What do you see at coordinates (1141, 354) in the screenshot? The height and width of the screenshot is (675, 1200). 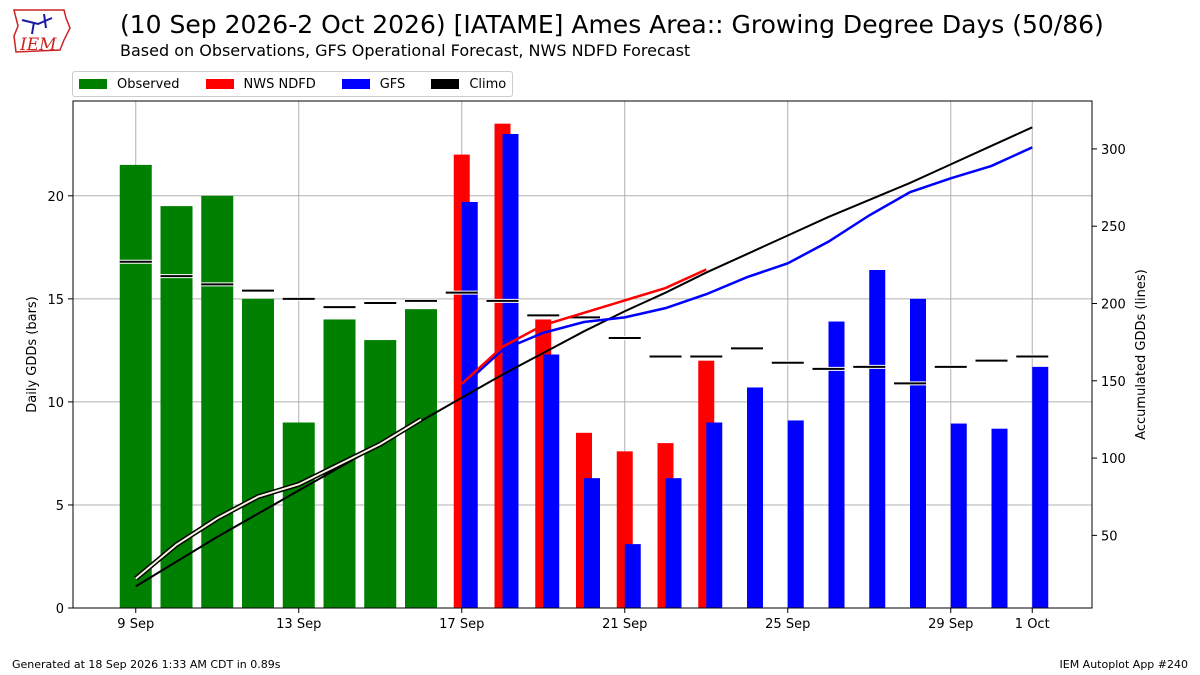 I see `y-axis-label-right: Accumulated GDDs (lines)` at bounding box center [1141, 354].